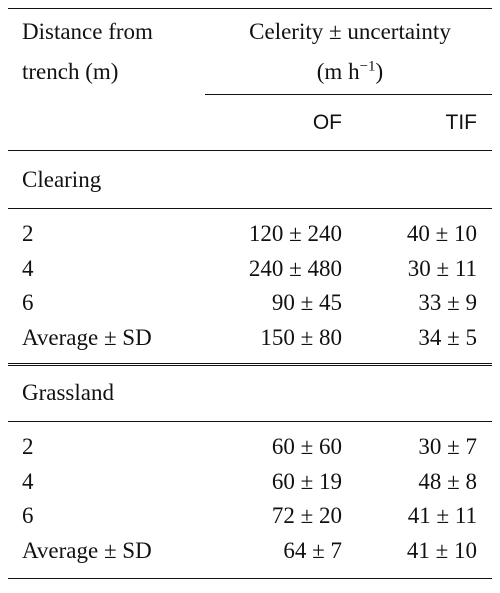 The height and width of the screenshot is (593, 500). What do you see at coordinates (461, 122) in the screenshot?
I see `subheader: TIF` at bounding box center [461, 122].